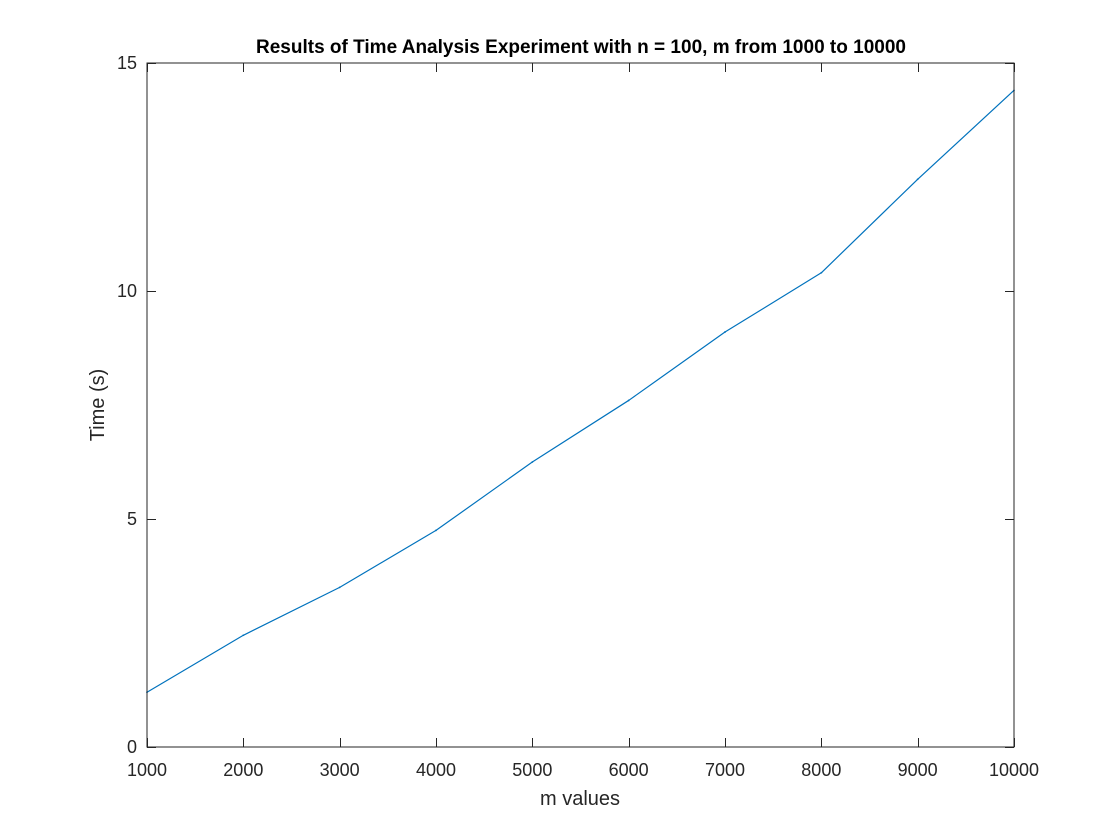  Describe the element at coordinates (98, 405) in the screenshot. I see `y-axis-label: Time (s)` at that location.